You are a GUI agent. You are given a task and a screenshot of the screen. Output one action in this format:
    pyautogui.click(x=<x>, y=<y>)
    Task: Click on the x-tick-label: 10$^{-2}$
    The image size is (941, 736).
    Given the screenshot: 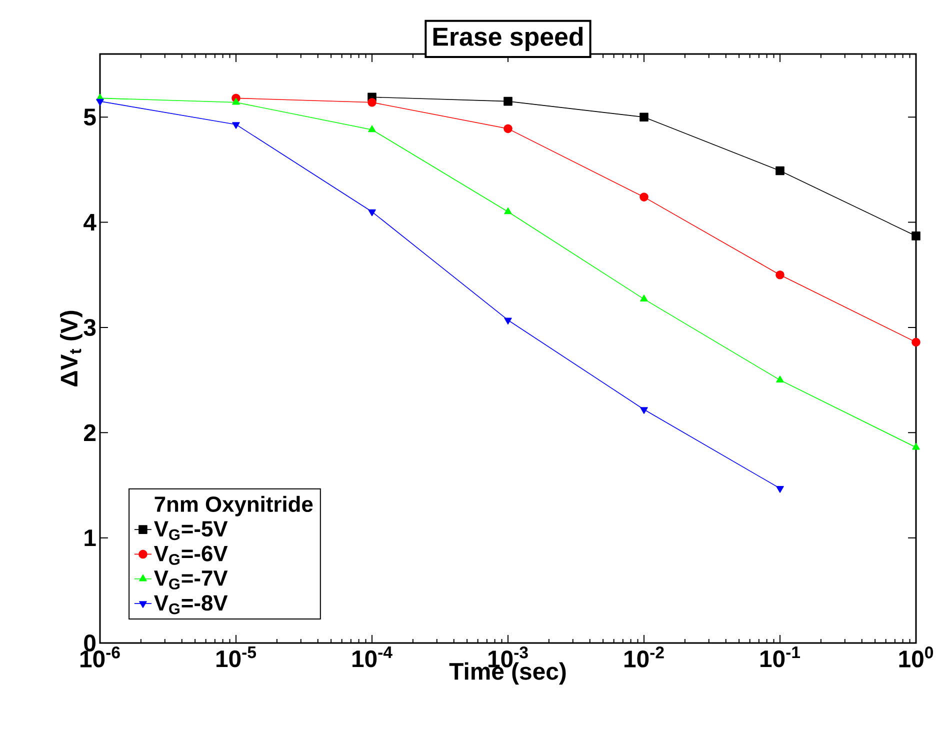 What is the action you would take?
    pyautogui.click(x=644, y=657)
    